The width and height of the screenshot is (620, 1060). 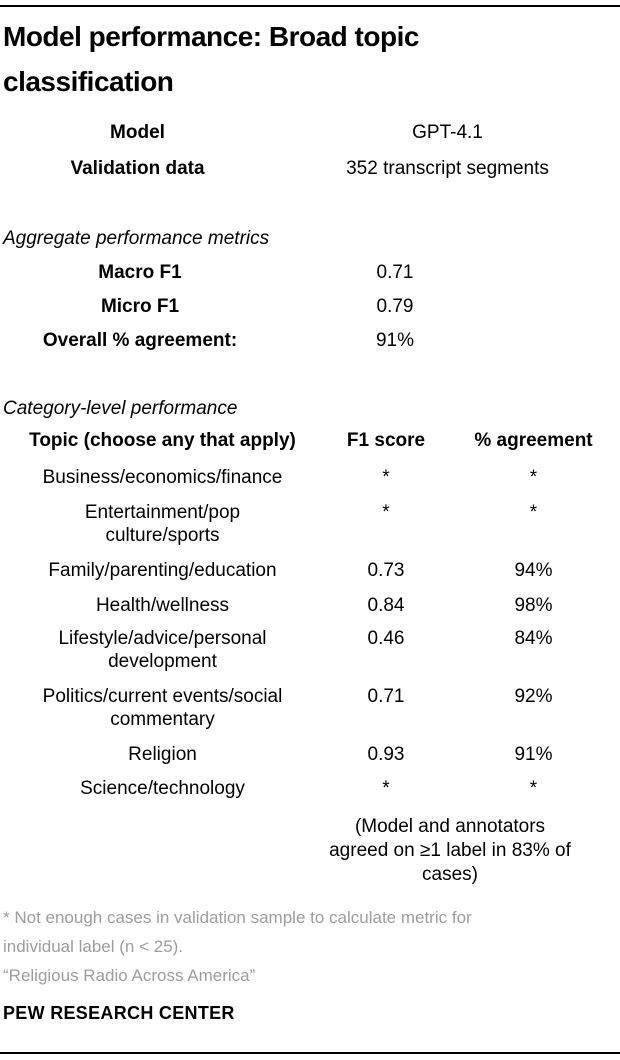 What do you see at coordinates (395, 306) in the screenshot?
I see `micro-f1-value: 0.79` at bounding box center [395, 306].